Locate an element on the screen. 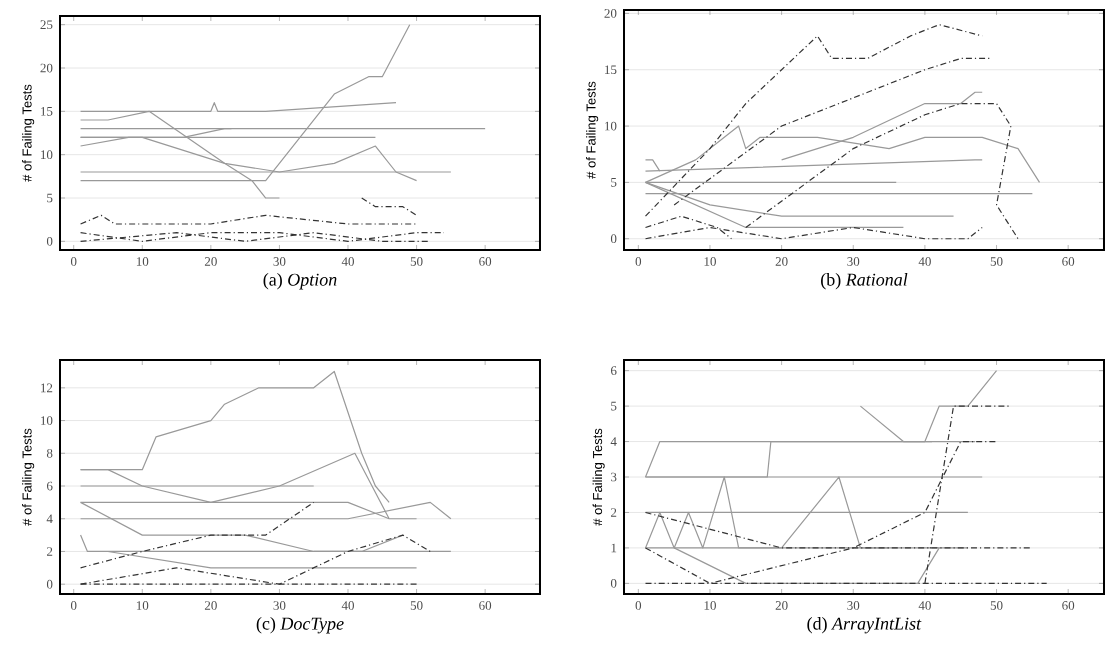 The height and width of the screenshot is (660, 1110). text: (d) ArrayIntList is located at coordinates (864, 625).